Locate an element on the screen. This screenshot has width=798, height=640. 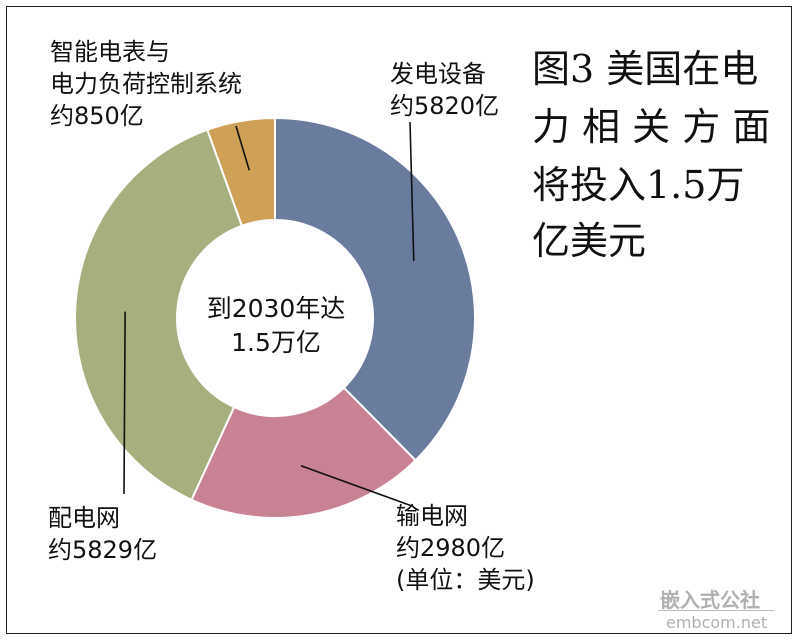
slice-label-gen: 发电设备 约5820亿 is located at coordinates (444, 90).